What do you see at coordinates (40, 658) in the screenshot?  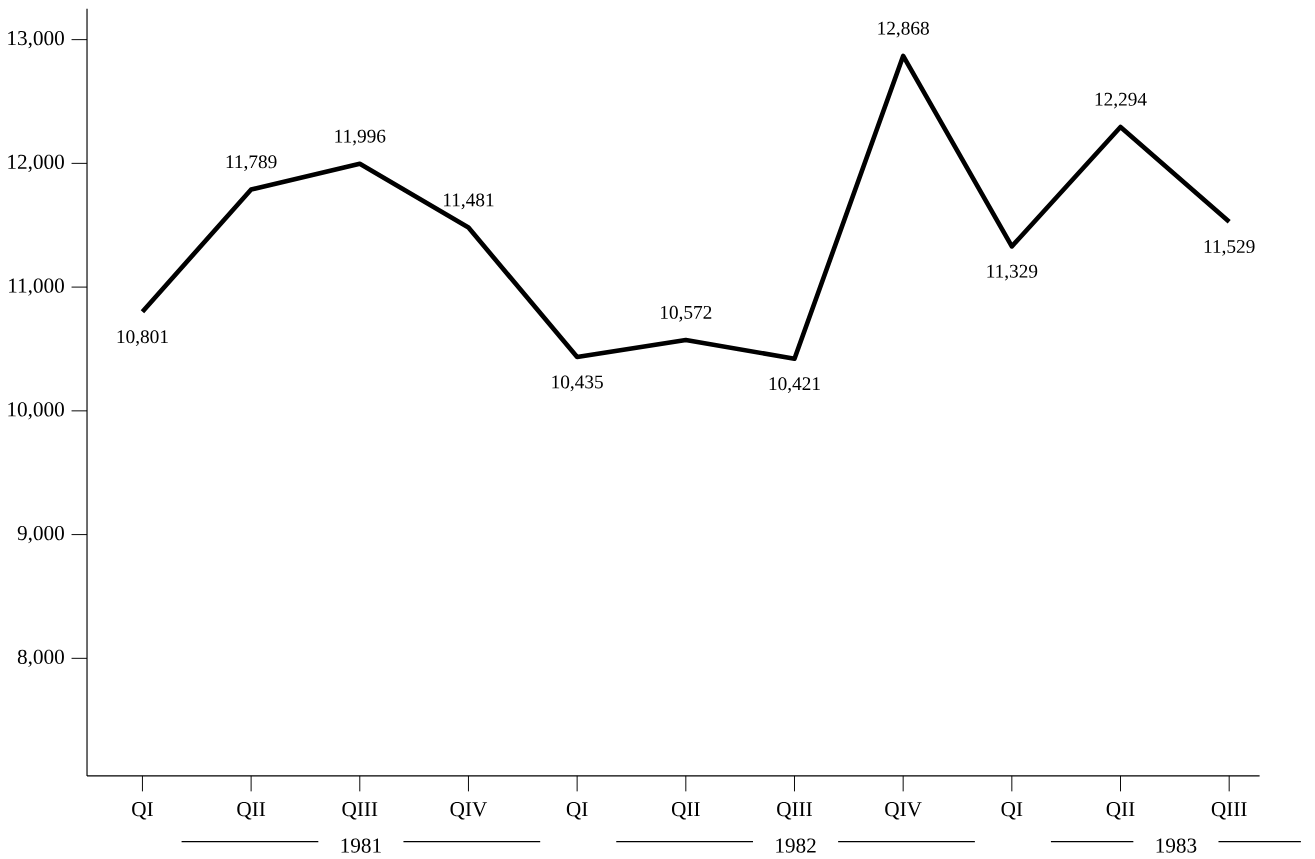 I see `y-tick-label: 8,000` at bounding box center [40, 658].